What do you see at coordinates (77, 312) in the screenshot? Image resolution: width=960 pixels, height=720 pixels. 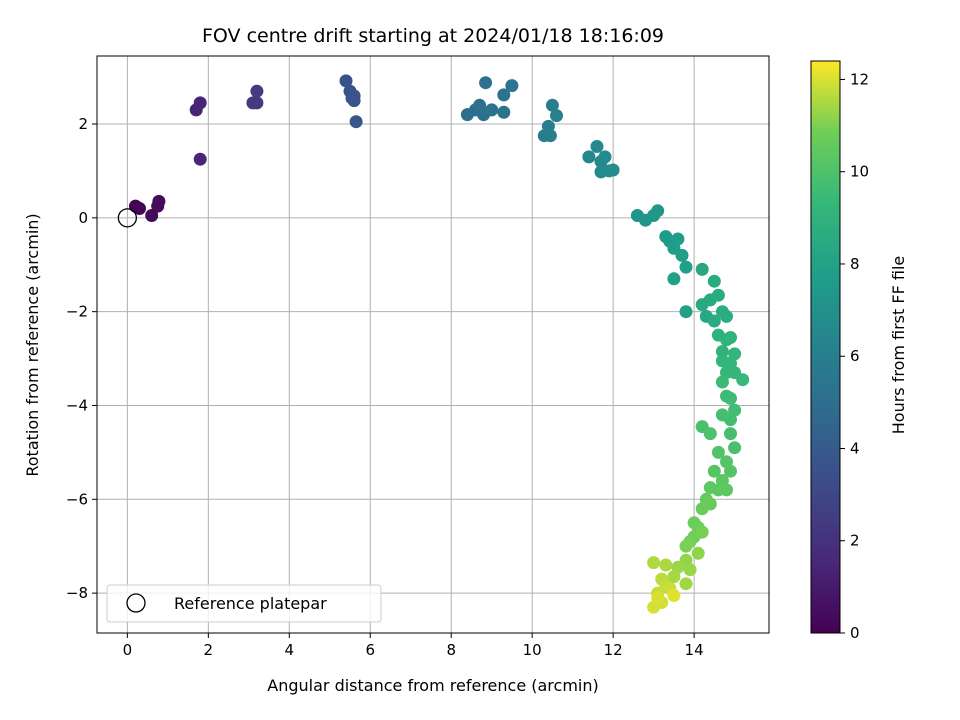 I see `y-tick-label: −2` at bounding box center [77, 312].